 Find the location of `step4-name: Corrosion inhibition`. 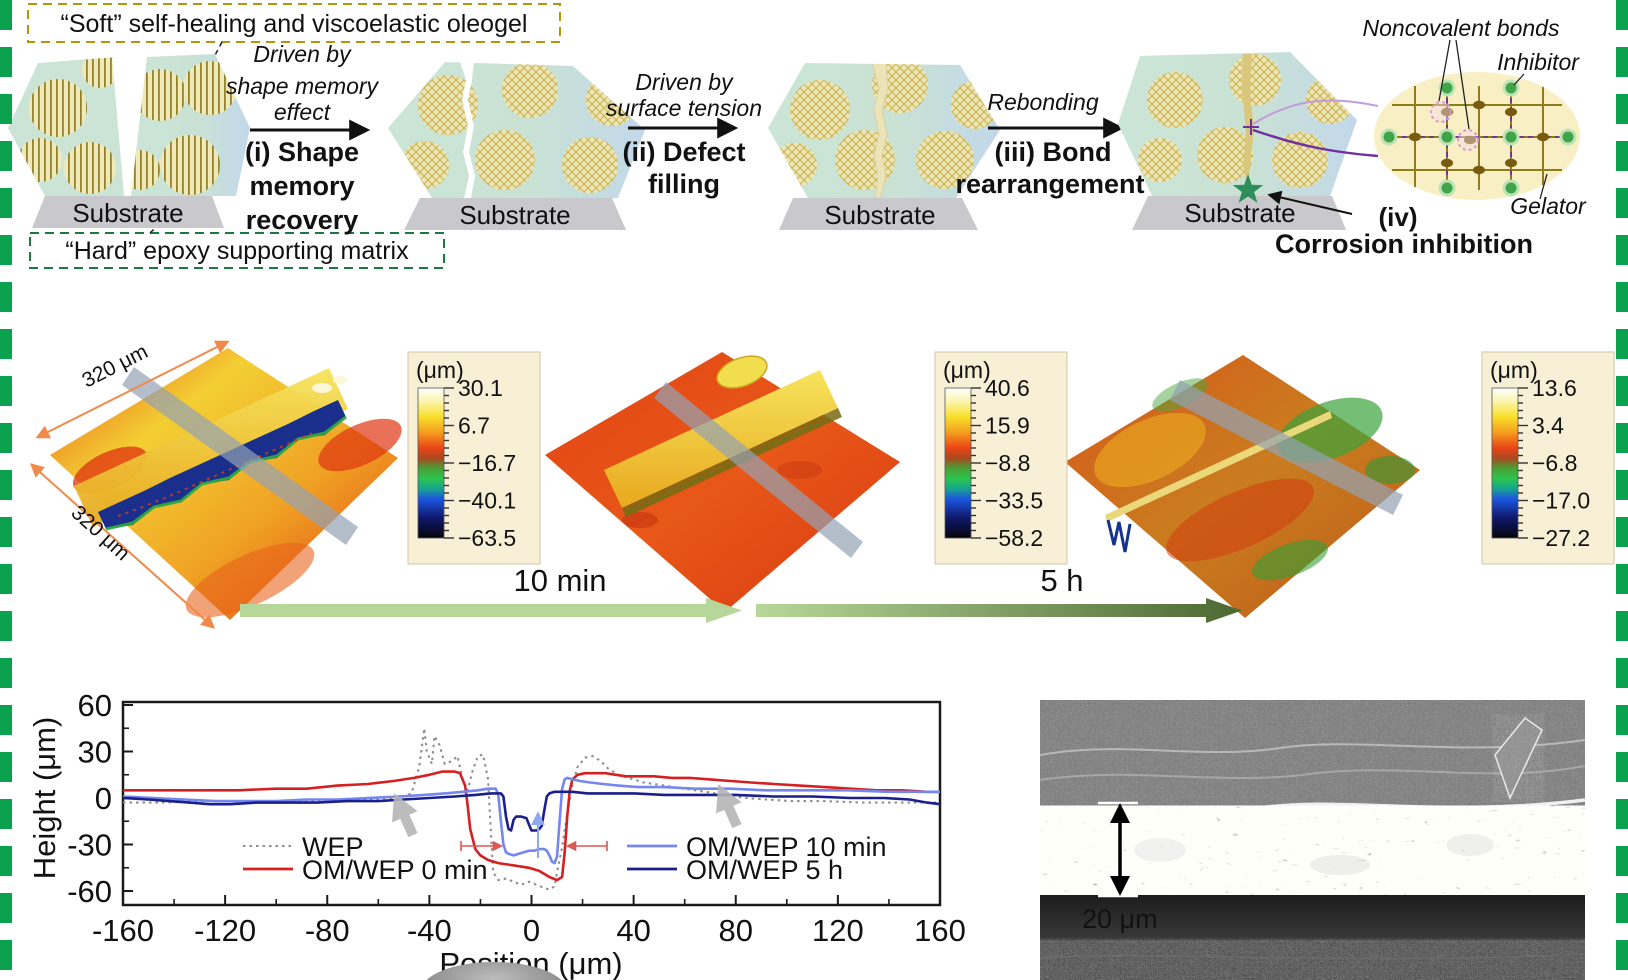

step4-name: Corrosion inhibition is located at coordinates (1404, 244).